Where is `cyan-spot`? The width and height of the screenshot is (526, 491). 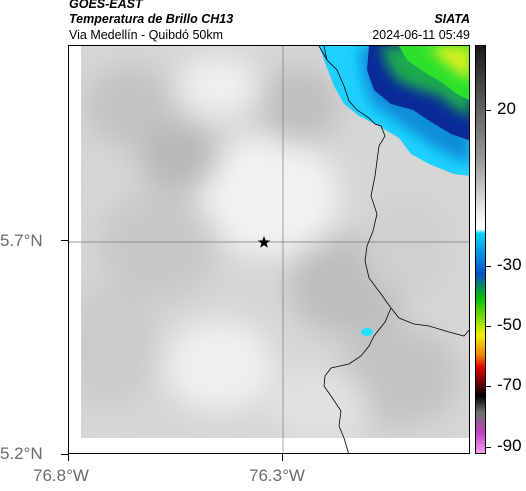 cyan-spot is located at coordinates (367, 332).